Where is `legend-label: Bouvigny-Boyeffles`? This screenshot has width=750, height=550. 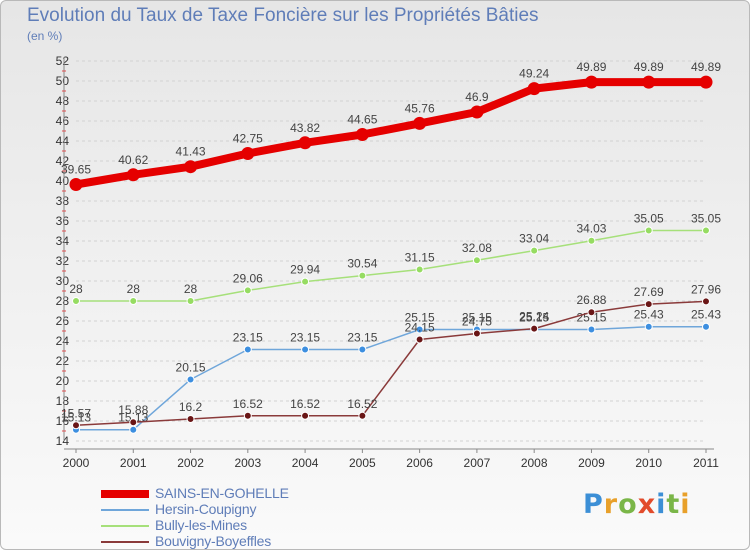 legend-label: Bouvigny-Boyeffles is located at coordinates (213, 541).